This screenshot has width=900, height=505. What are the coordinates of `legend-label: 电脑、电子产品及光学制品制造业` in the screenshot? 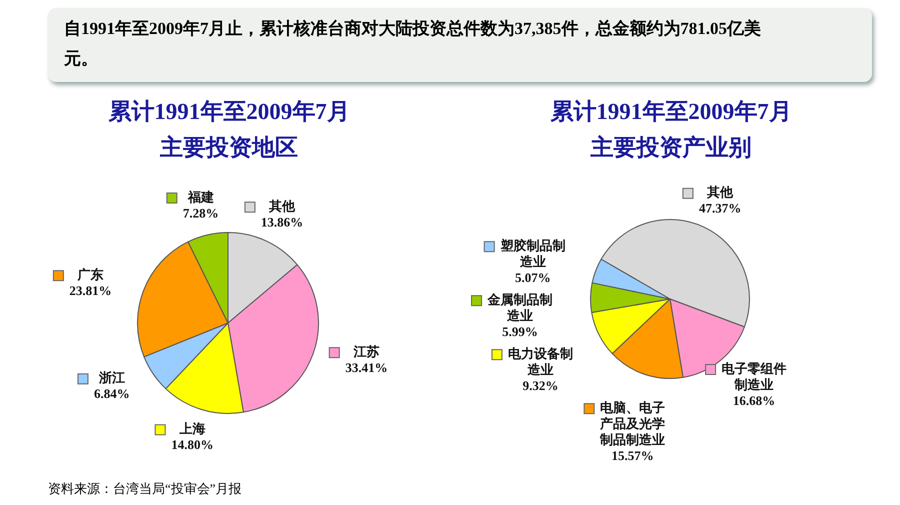 It's located at (632, 423).